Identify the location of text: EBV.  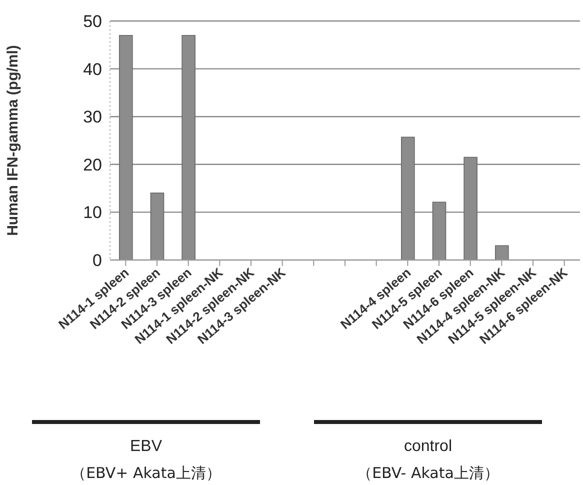
(145, 447).